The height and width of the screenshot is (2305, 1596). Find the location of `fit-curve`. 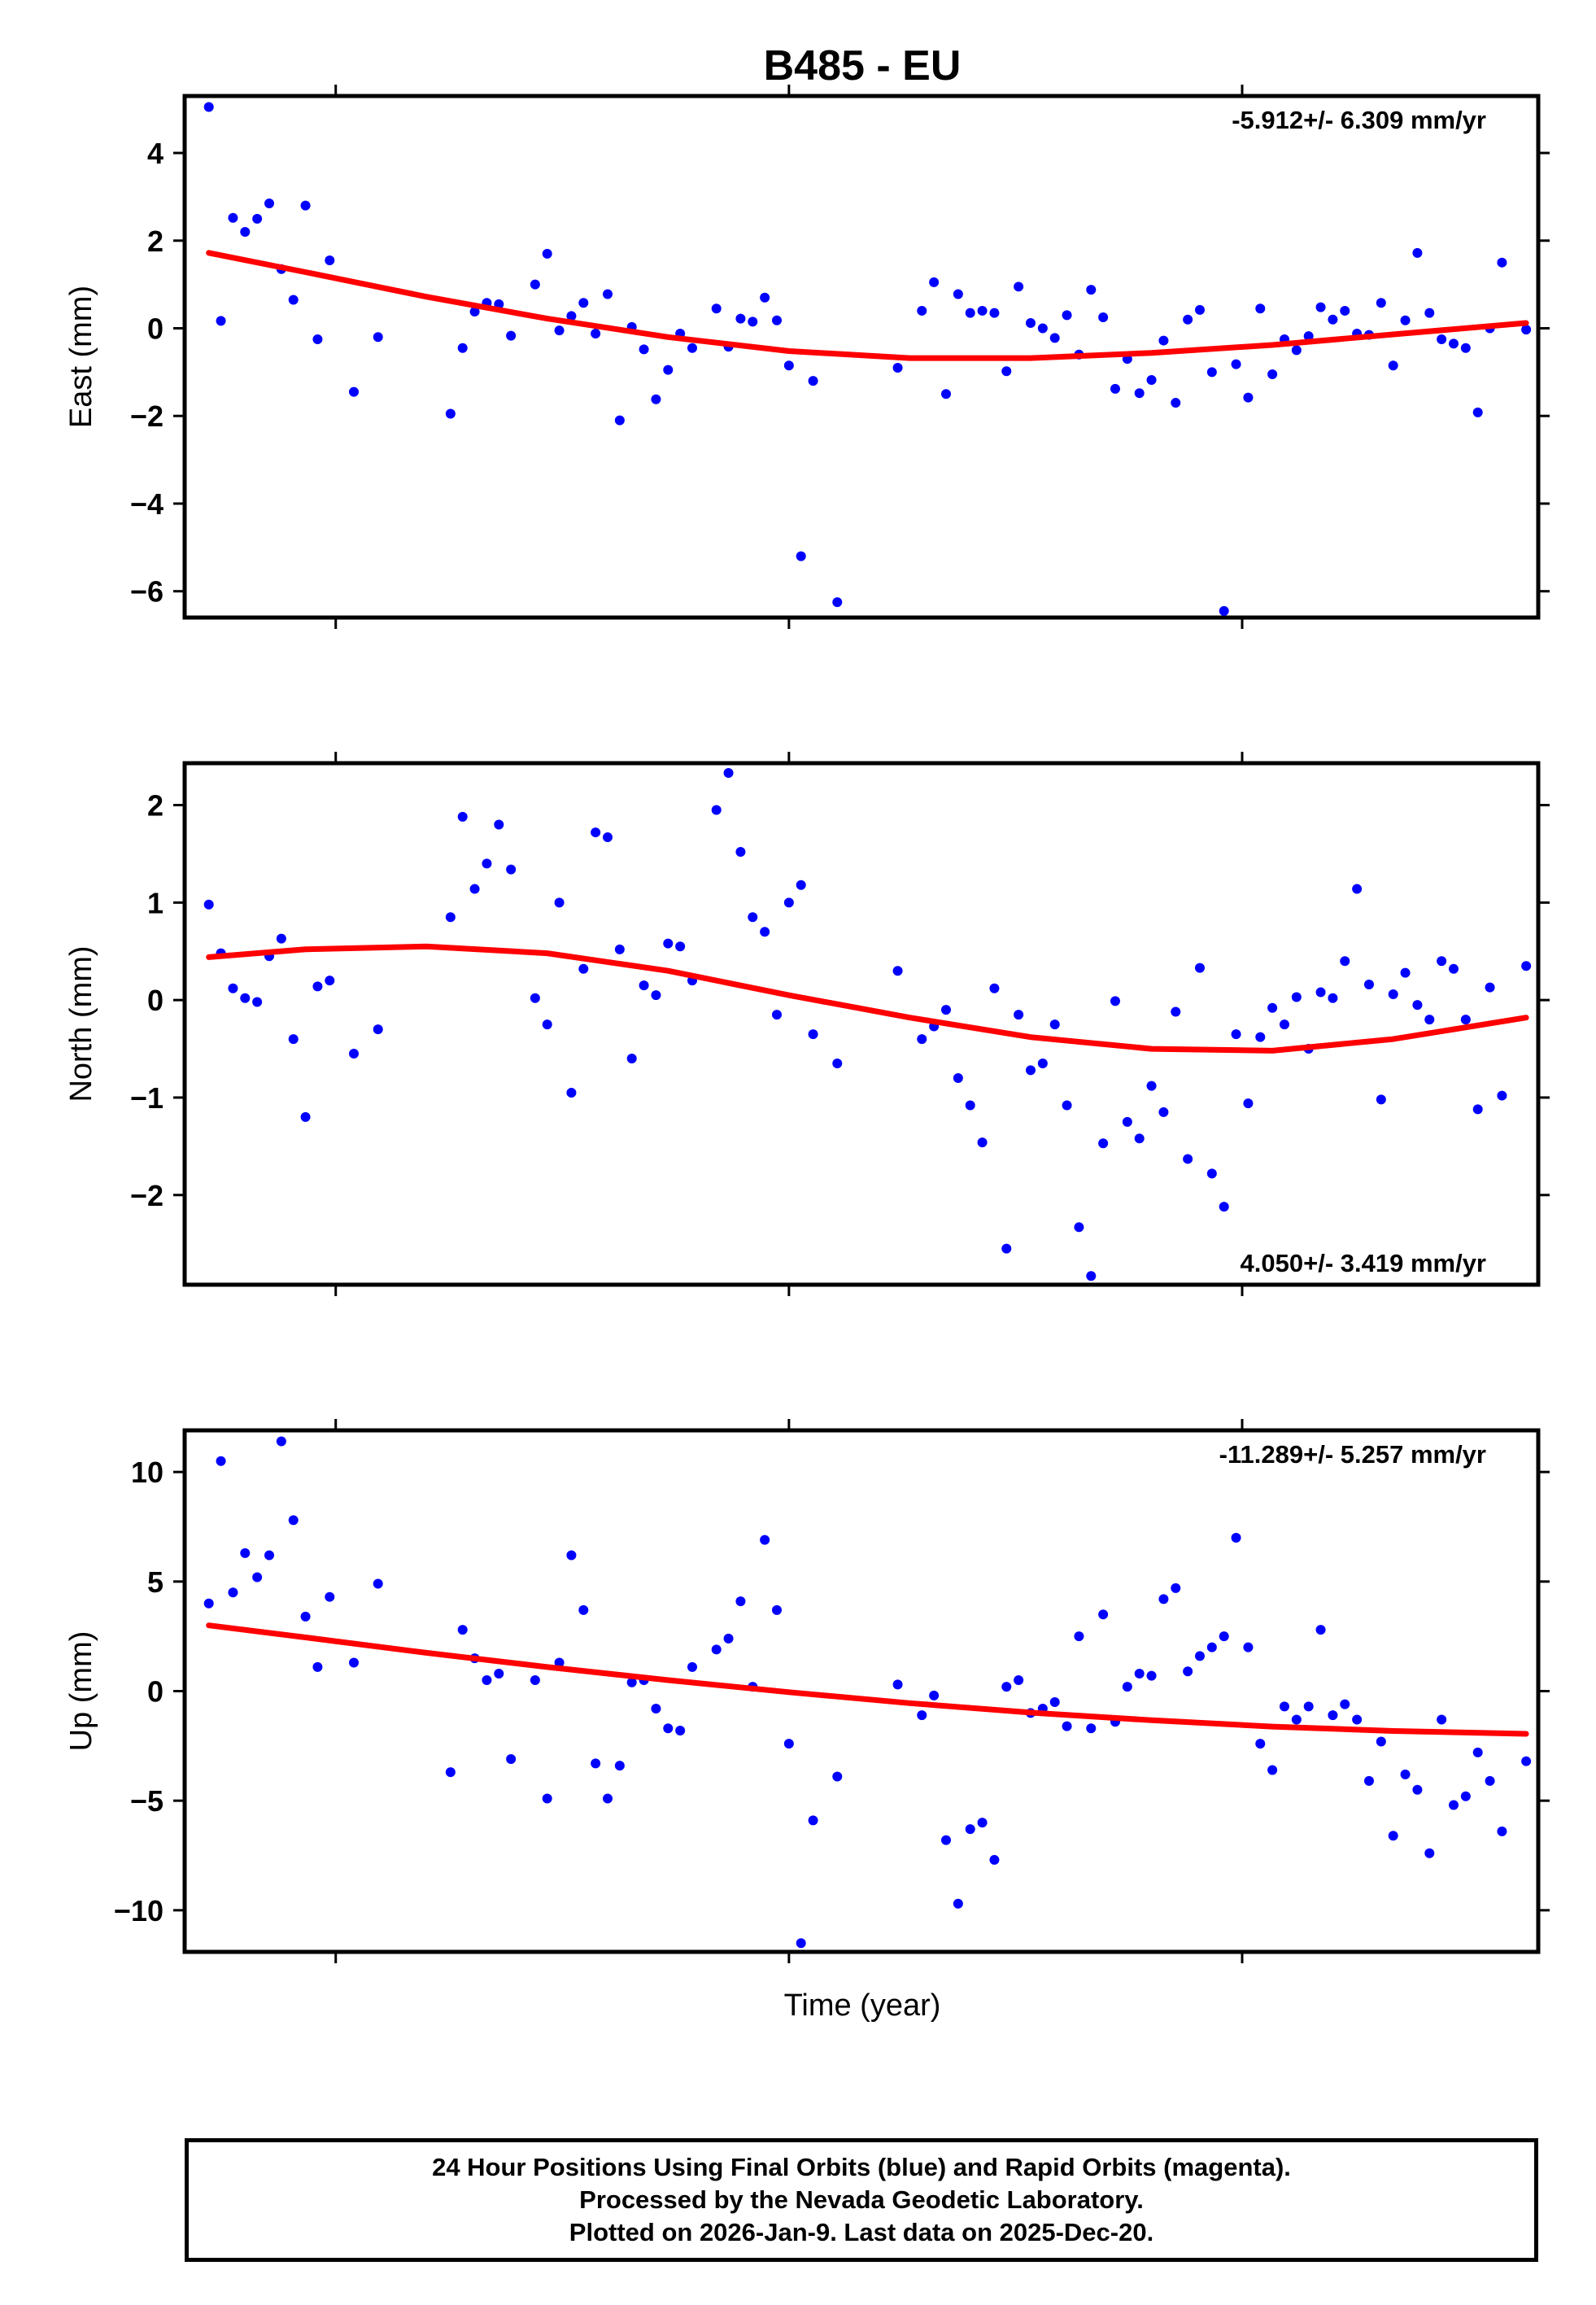

fit-curve is located at coordinates (867, 1680).